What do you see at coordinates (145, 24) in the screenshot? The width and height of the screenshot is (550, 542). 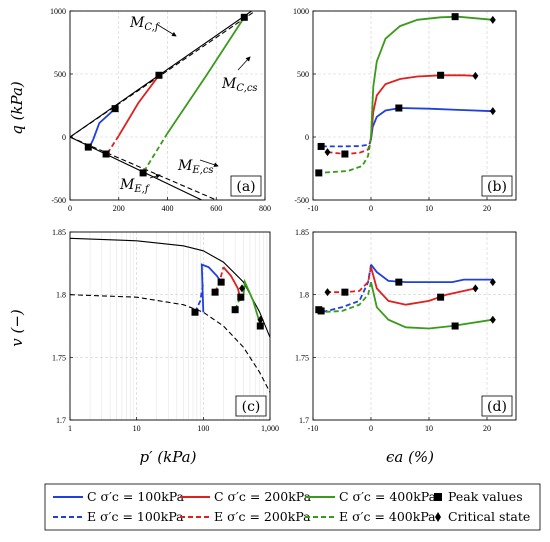 I see `annotation-mcf: MC,f` at bounding box center [145, 24].